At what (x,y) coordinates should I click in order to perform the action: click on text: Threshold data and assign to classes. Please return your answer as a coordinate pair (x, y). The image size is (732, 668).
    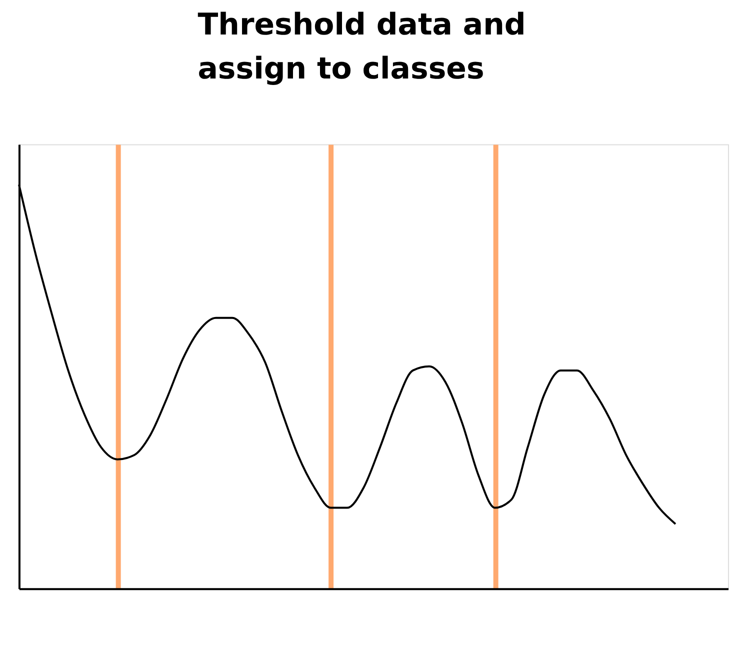
    Looking at the image, I should click on (362, 46).